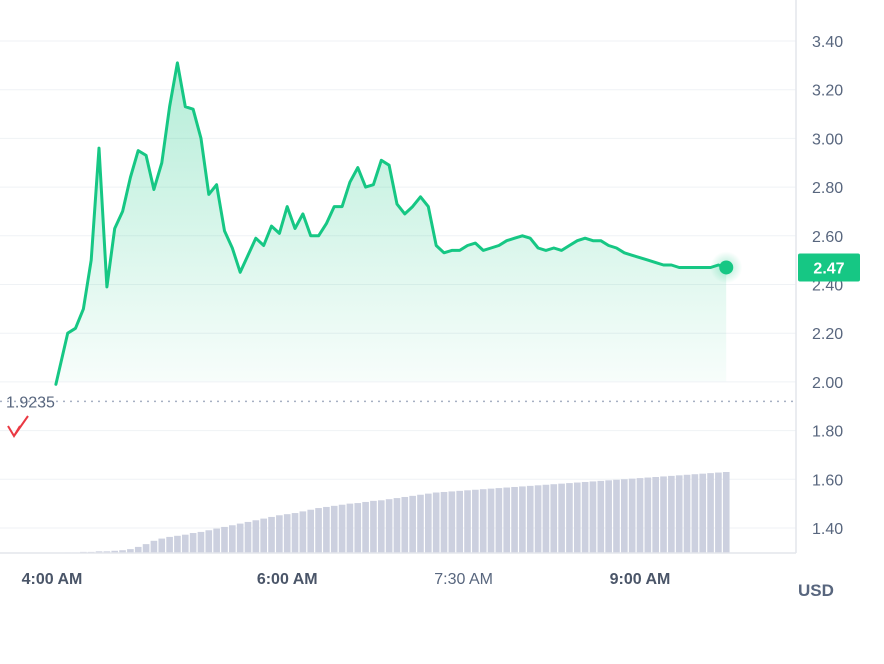  Describe the element at coordinates (726, 267) in the screenshot. I see `current-price-dot` at that location.